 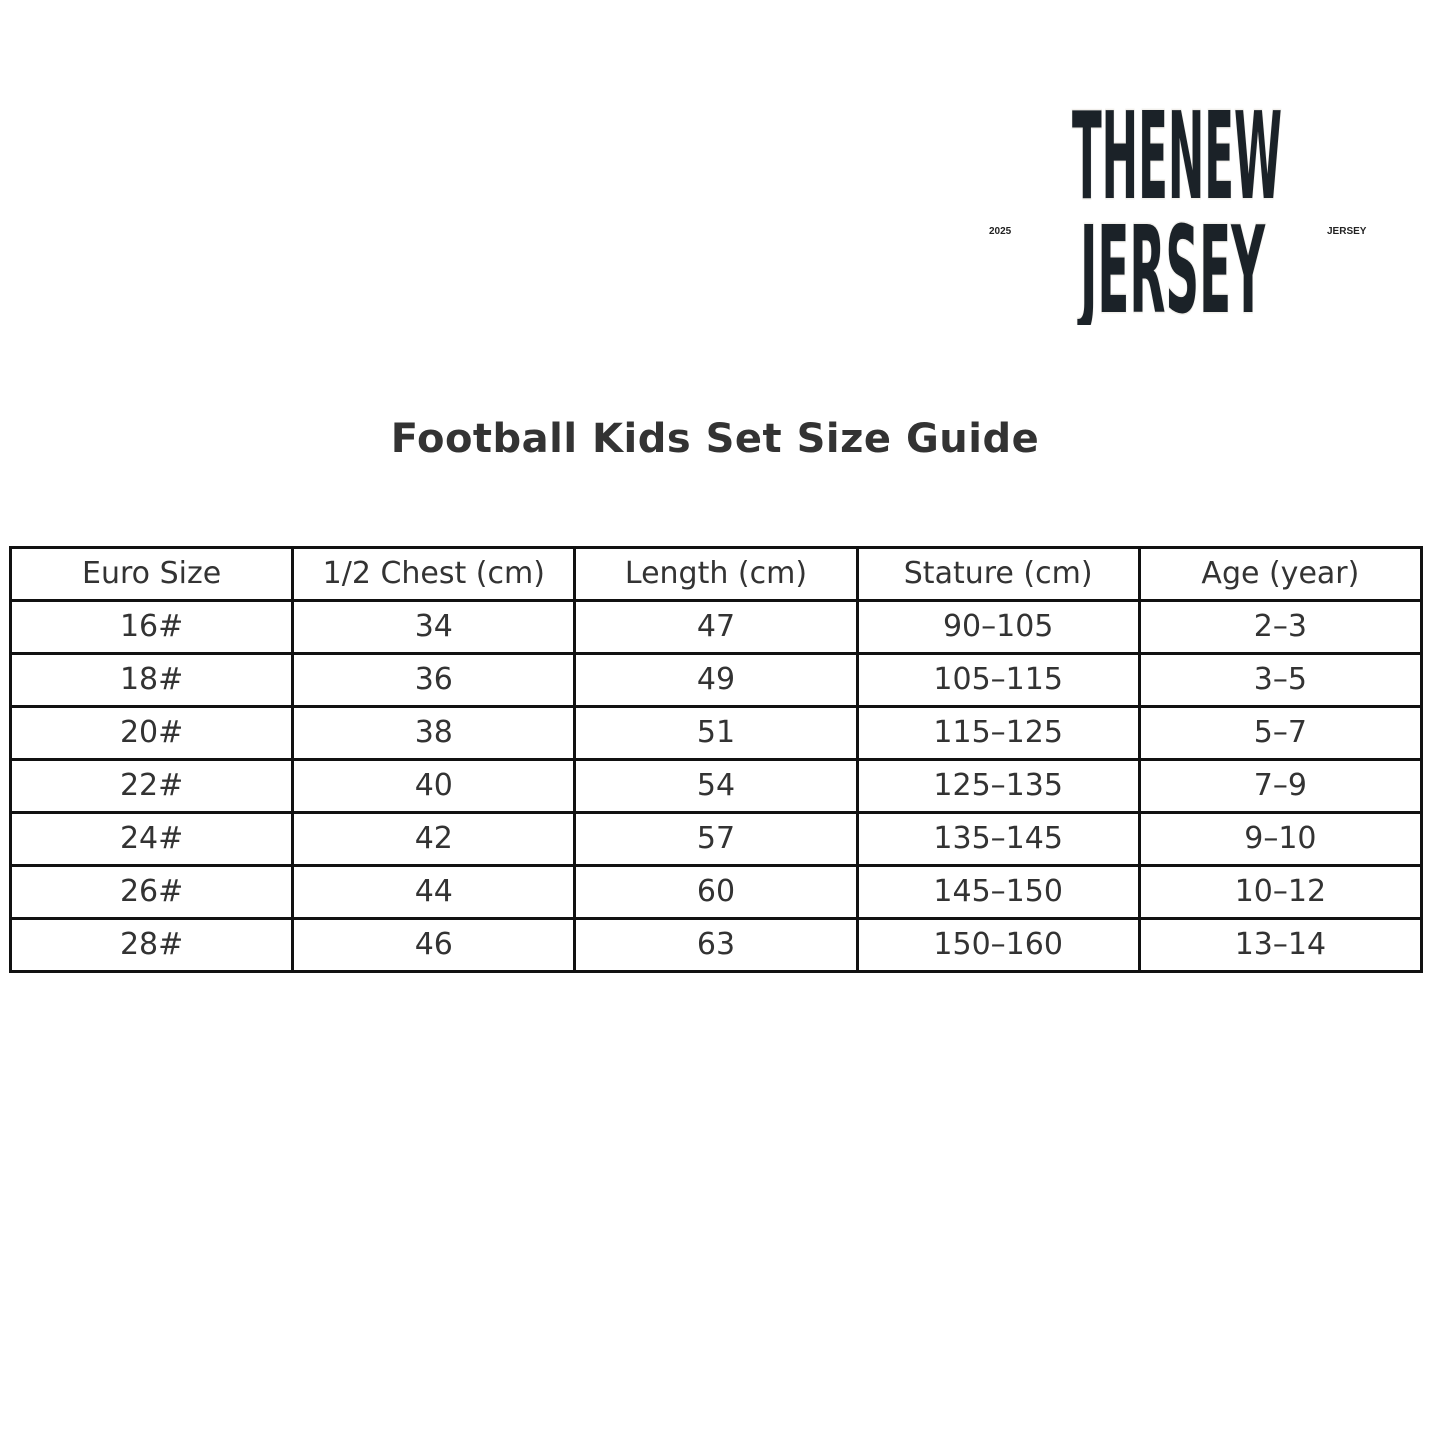 I want to click on cell-age: 3–5, so click(x=1280, y=680).